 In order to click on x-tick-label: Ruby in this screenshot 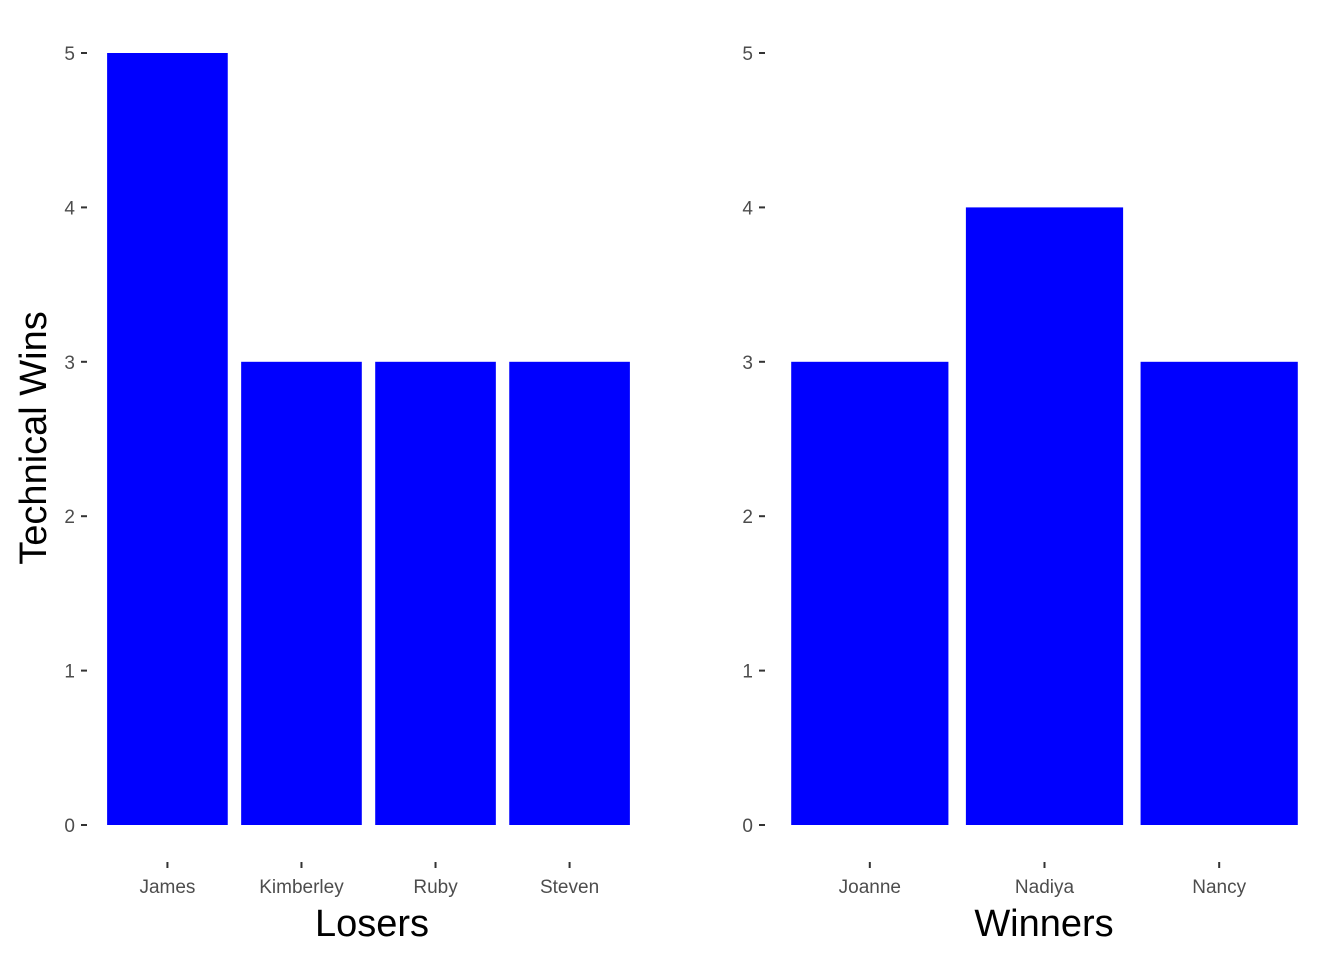, I will do `click(435, 887)`.